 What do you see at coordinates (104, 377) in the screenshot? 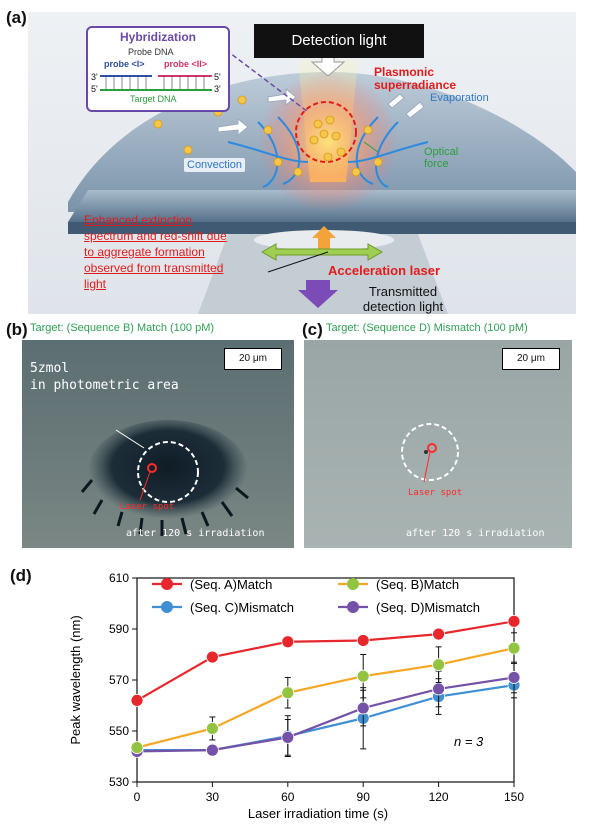
I see `photometric-area-note: 5zmol in photometric area` at bounding box center [104, 377].